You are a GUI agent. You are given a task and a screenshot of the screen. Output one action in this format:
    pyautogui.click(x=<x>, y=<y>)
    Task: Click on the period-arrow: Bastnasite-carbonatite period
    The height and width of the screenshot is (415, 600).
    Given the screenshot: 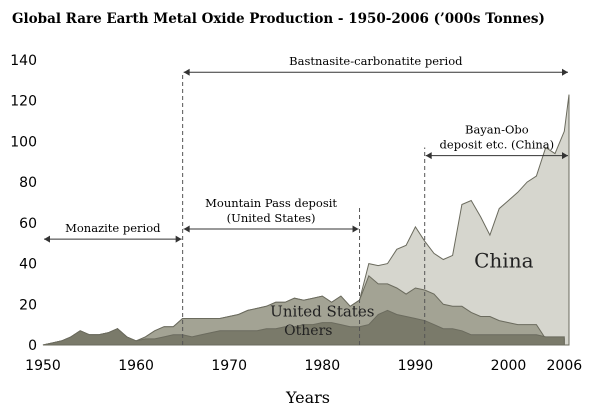 What is the action you would take?
    pyautogui.click(x=375, y=65)
    